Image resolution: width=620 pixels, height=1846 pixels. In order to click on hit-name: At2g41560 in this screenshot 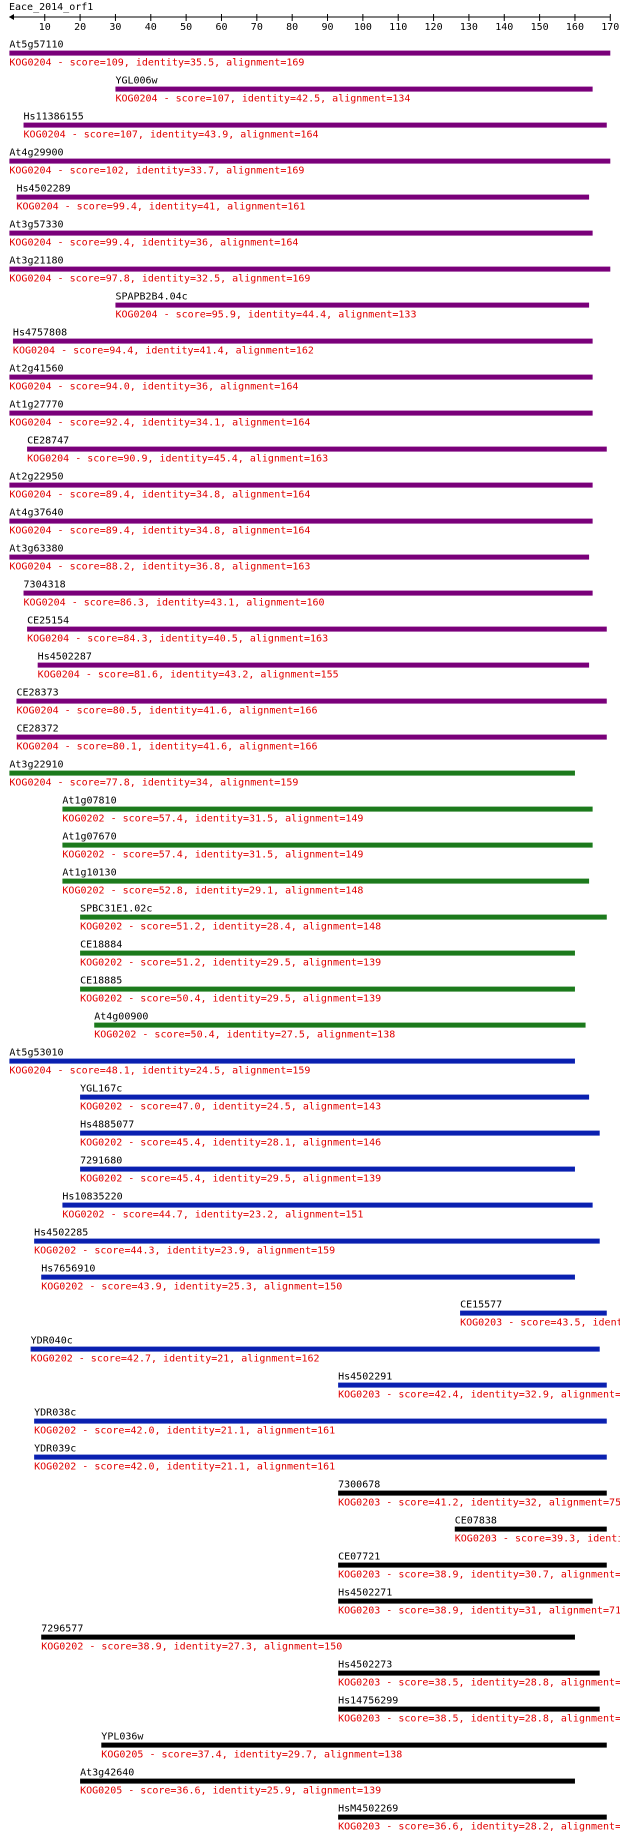, I will do `click(36, 369)`.